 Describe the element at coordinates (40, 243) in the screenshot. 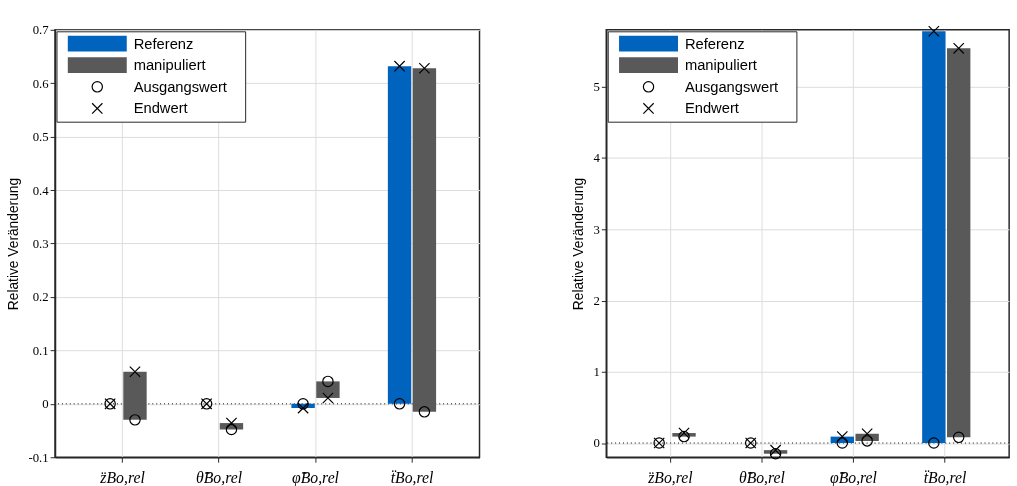

I see `y-tick-label: 0.3` at that location.